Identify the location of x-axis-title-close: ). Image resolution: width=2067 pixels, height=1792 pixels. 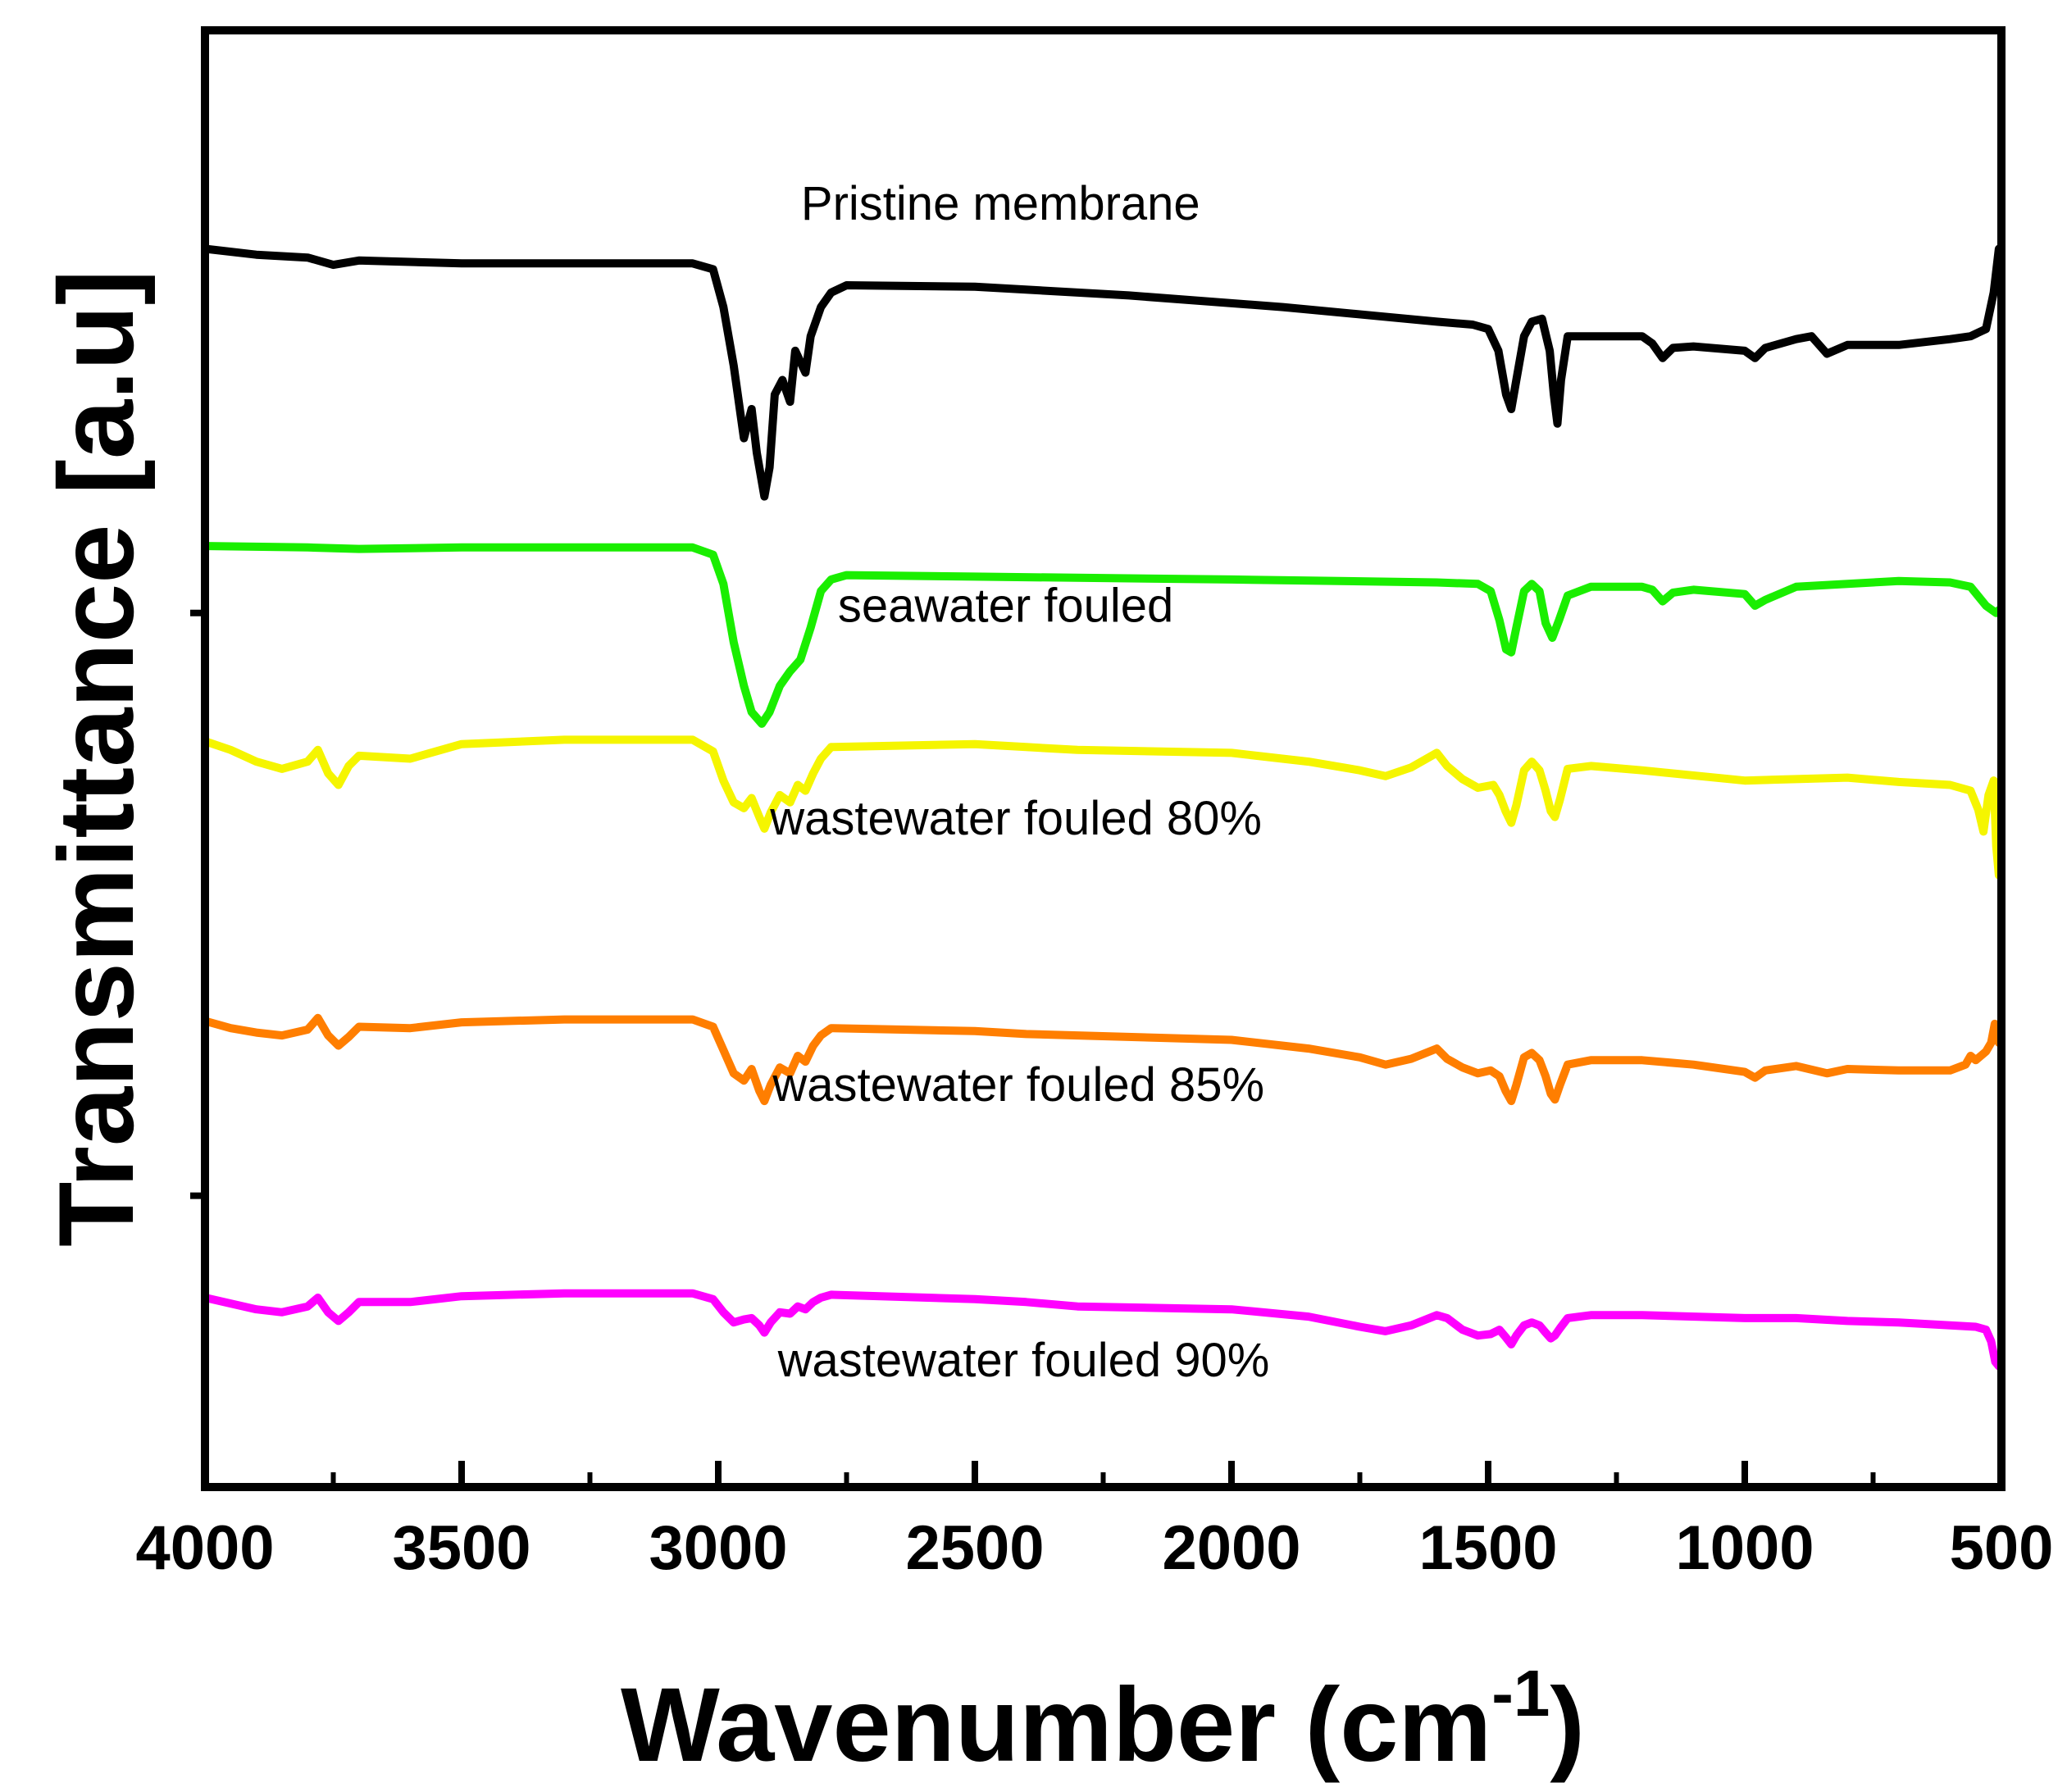
(1567, 1725).